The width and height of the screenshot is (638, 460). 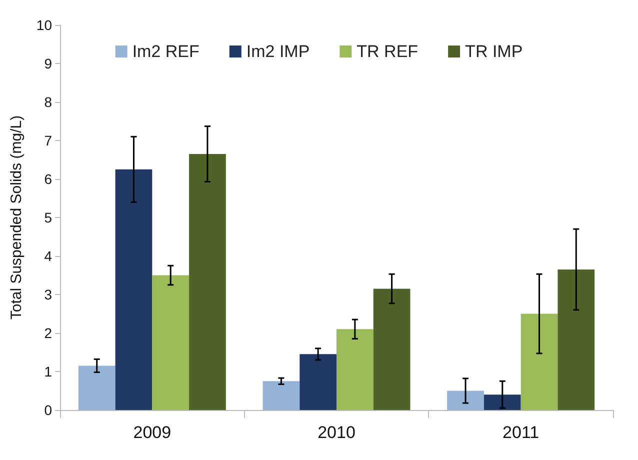 What do you see at coordinates (48, 294) in the screenshot?
I see `y-tick-label: 3` at bounding box center [48, 294].